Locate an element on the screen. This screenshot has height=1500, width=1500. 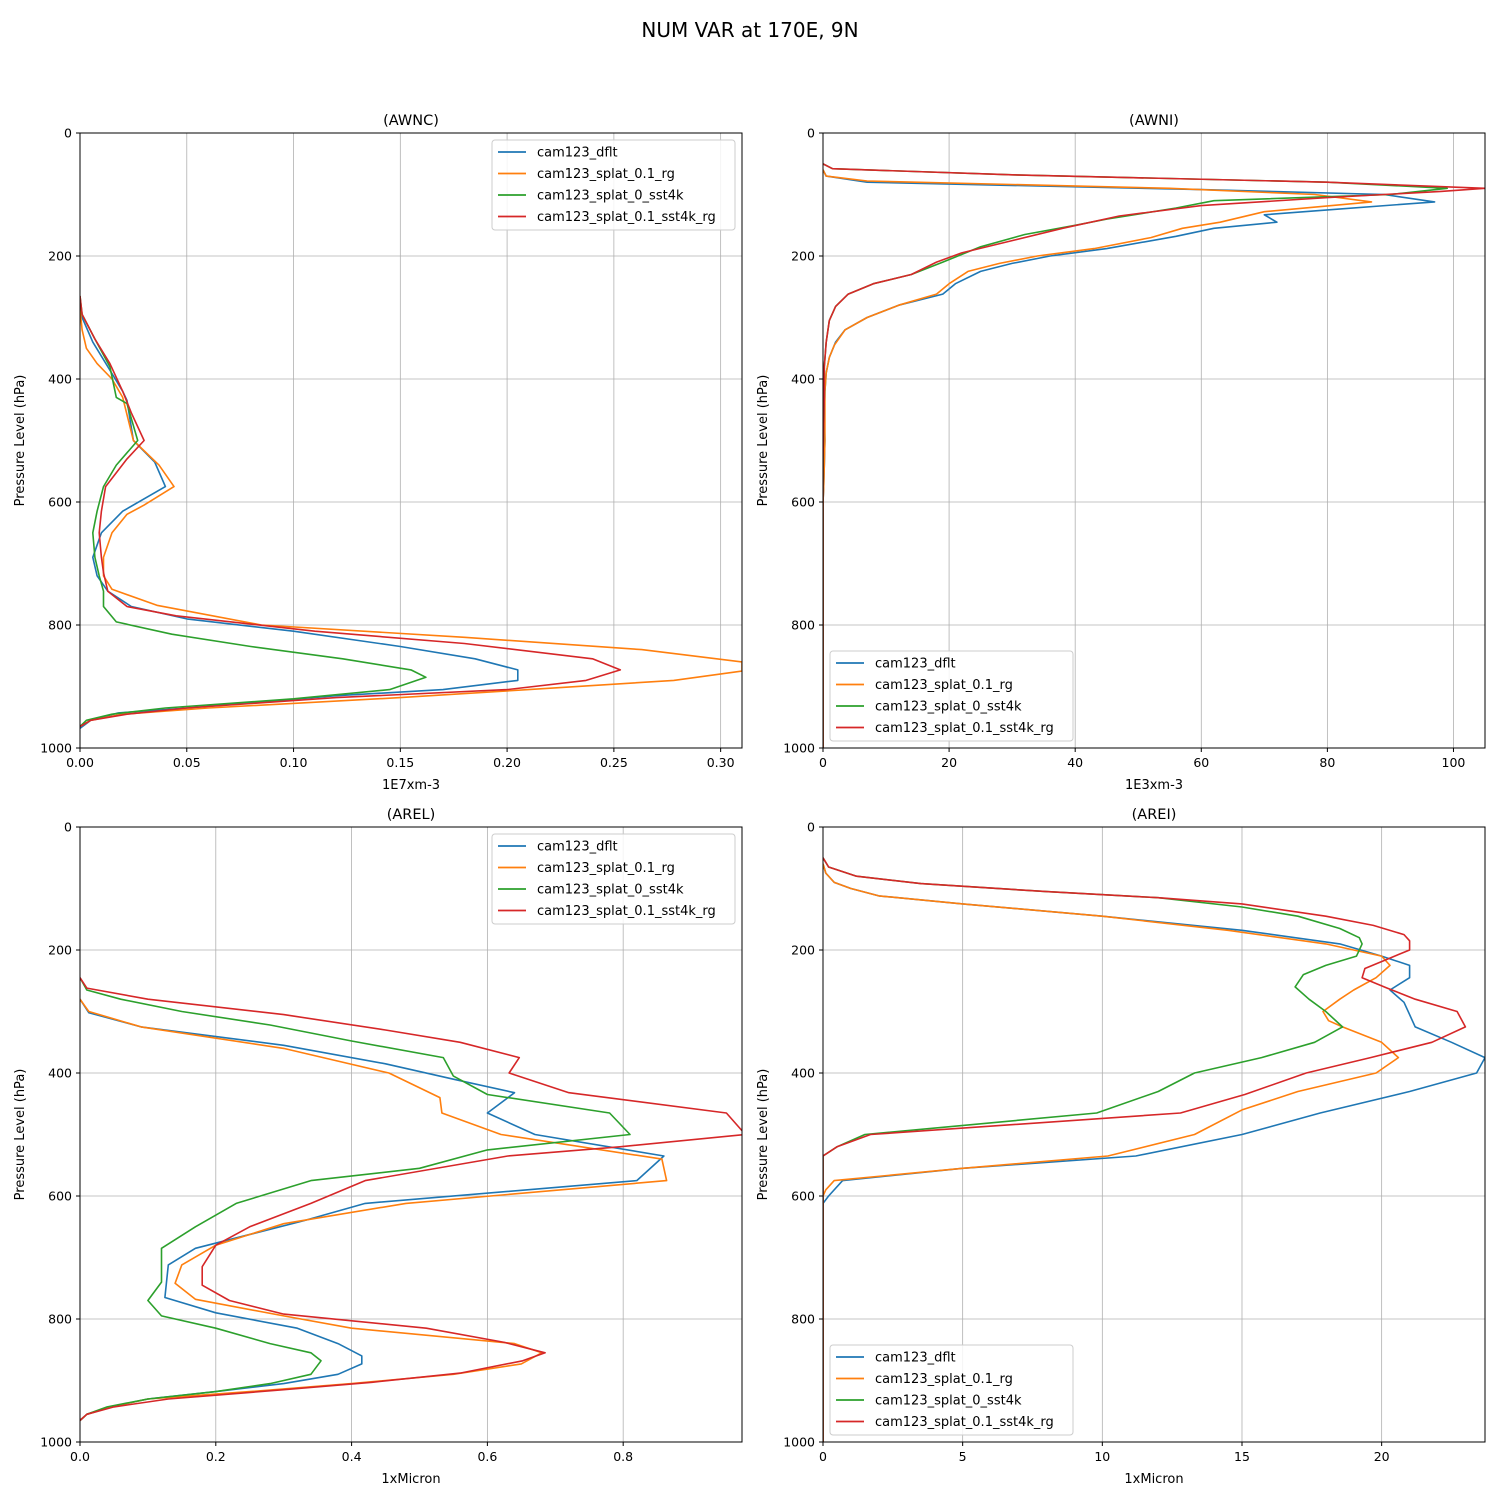
x-tick-label: 100 is located at coordinates (1454, 762).